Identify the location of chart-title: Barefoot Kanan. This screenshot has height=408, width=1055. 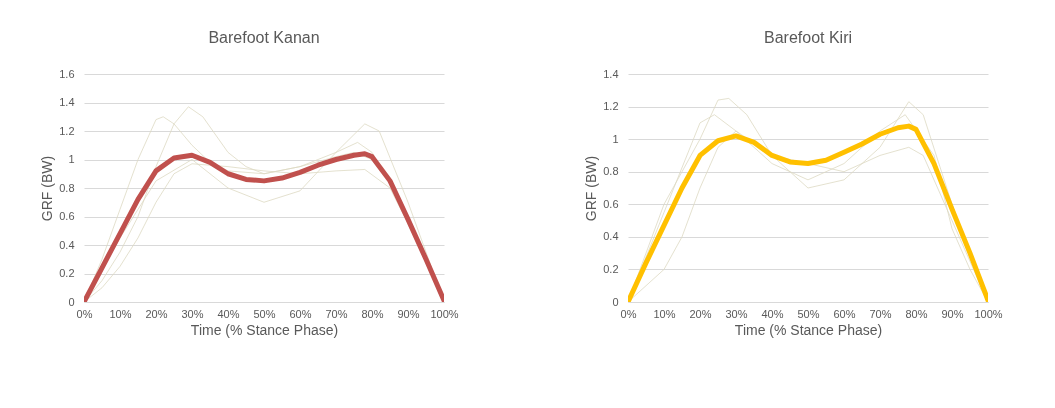
(264, 37).